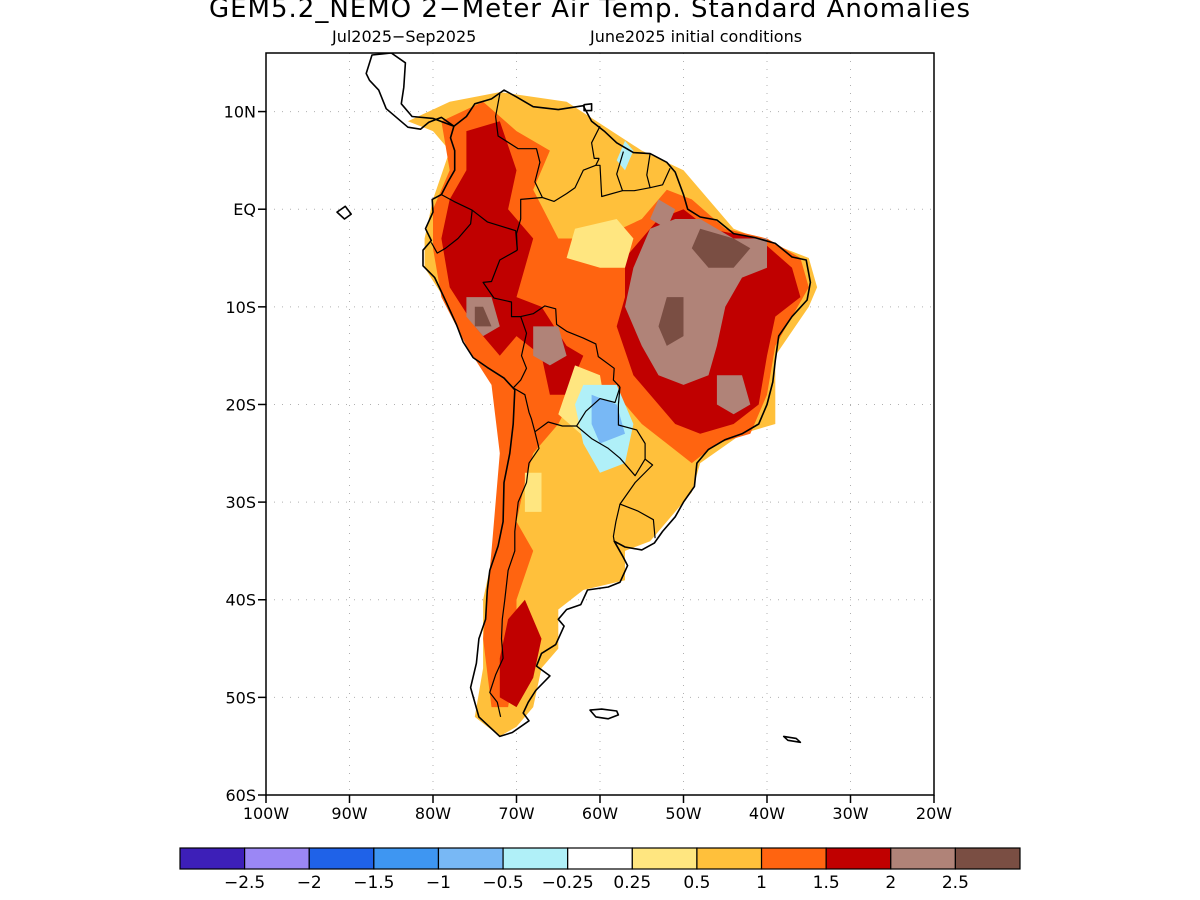 The height and width of the screenshot is (900, 1200). Describe the element at coordinates (611, 451) in the screenshot. I see `border-paraguay-argentina` at that location.